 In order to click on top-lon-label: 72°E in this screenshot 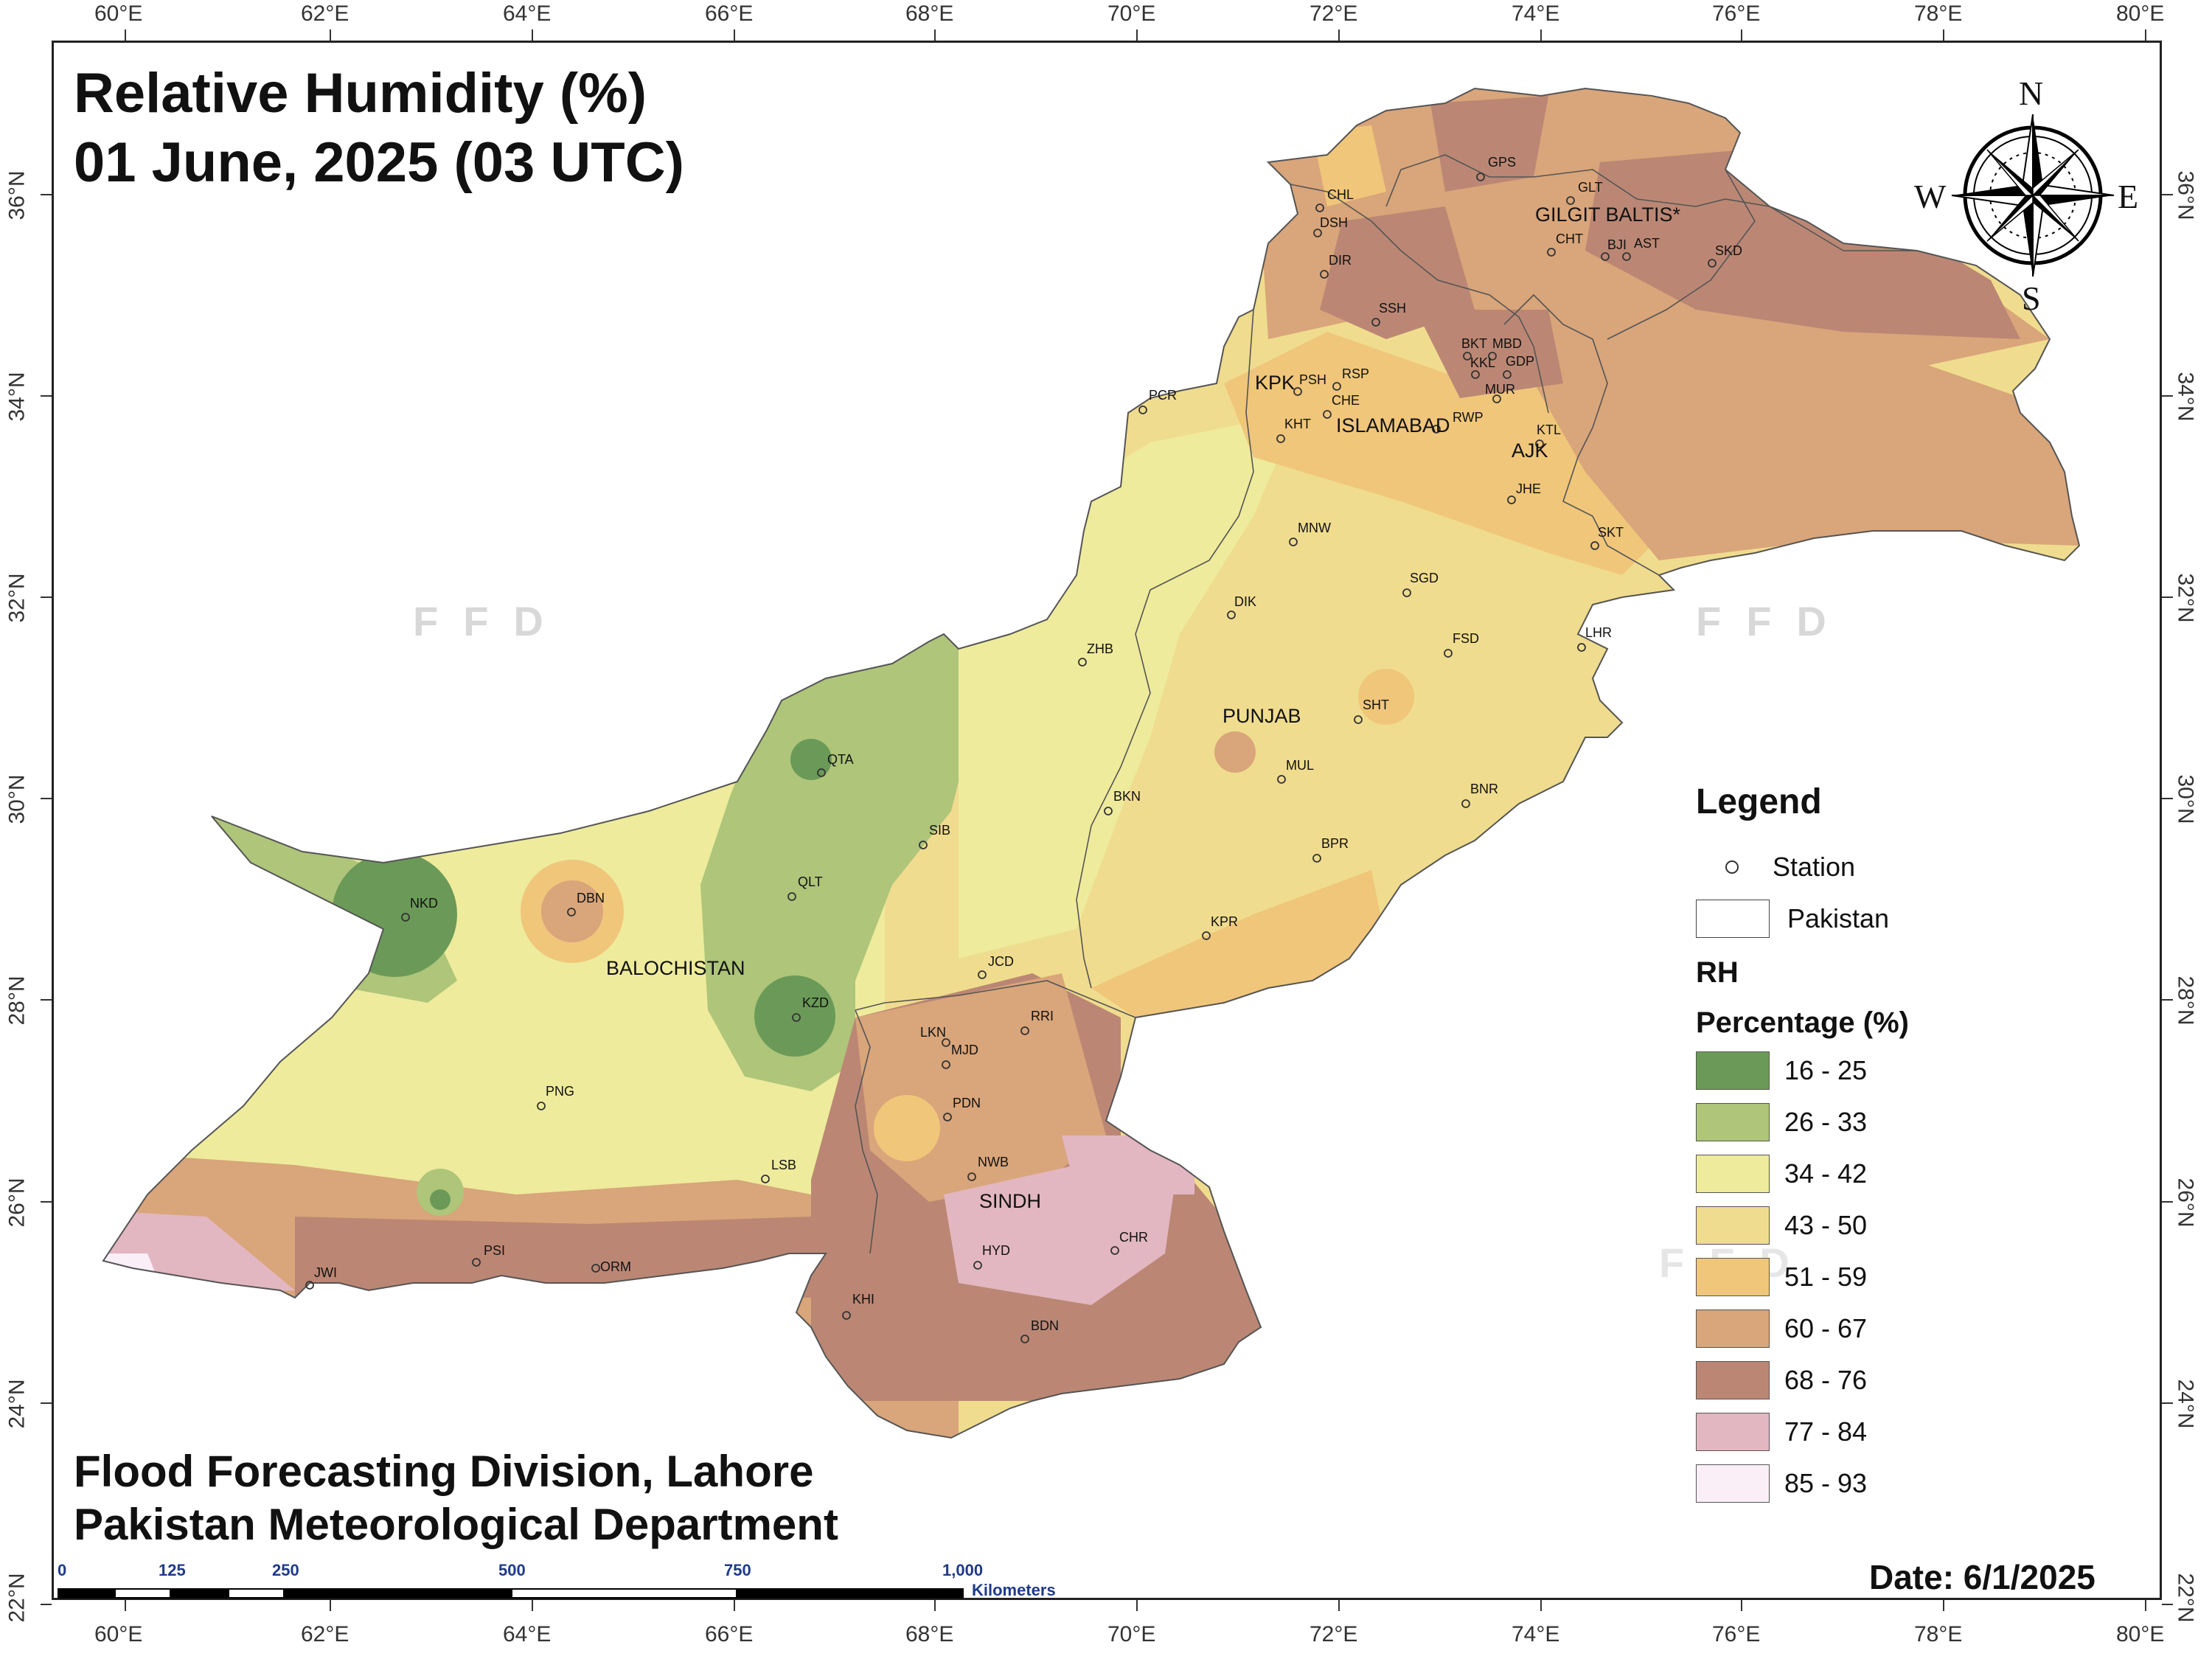, I will do `click(1334, 13)`.